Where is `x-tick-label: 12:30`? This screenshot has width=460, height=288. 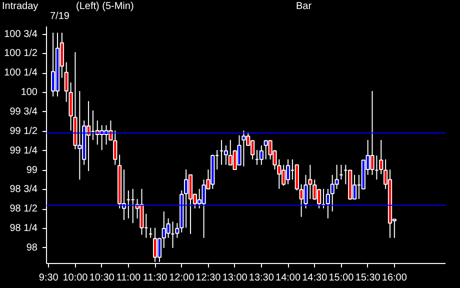
x-tick-label: 12:30 is located at coordinates (209, 278).